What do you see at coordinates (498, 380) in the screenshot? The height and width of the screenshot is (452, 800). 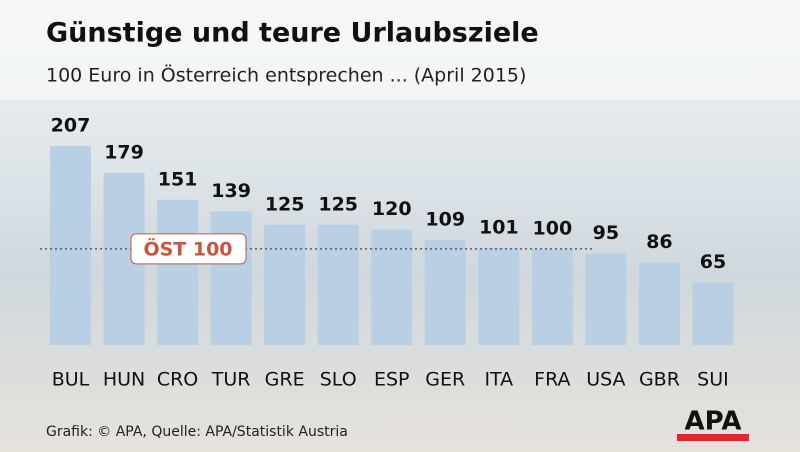 I see `x-tick-label: ITA` at bounding box center [498, 380].